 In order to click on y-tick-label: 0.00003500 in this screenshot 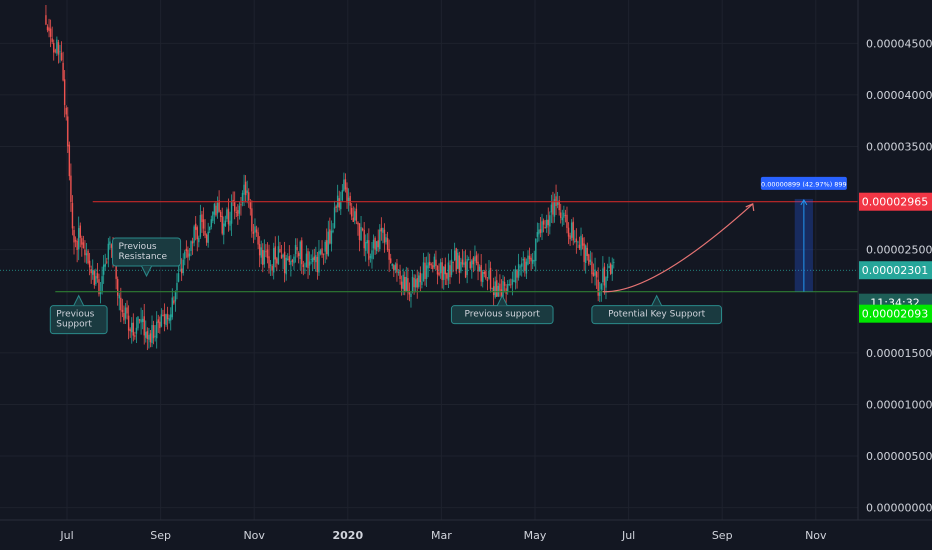, I will do `click(899, 147)`.